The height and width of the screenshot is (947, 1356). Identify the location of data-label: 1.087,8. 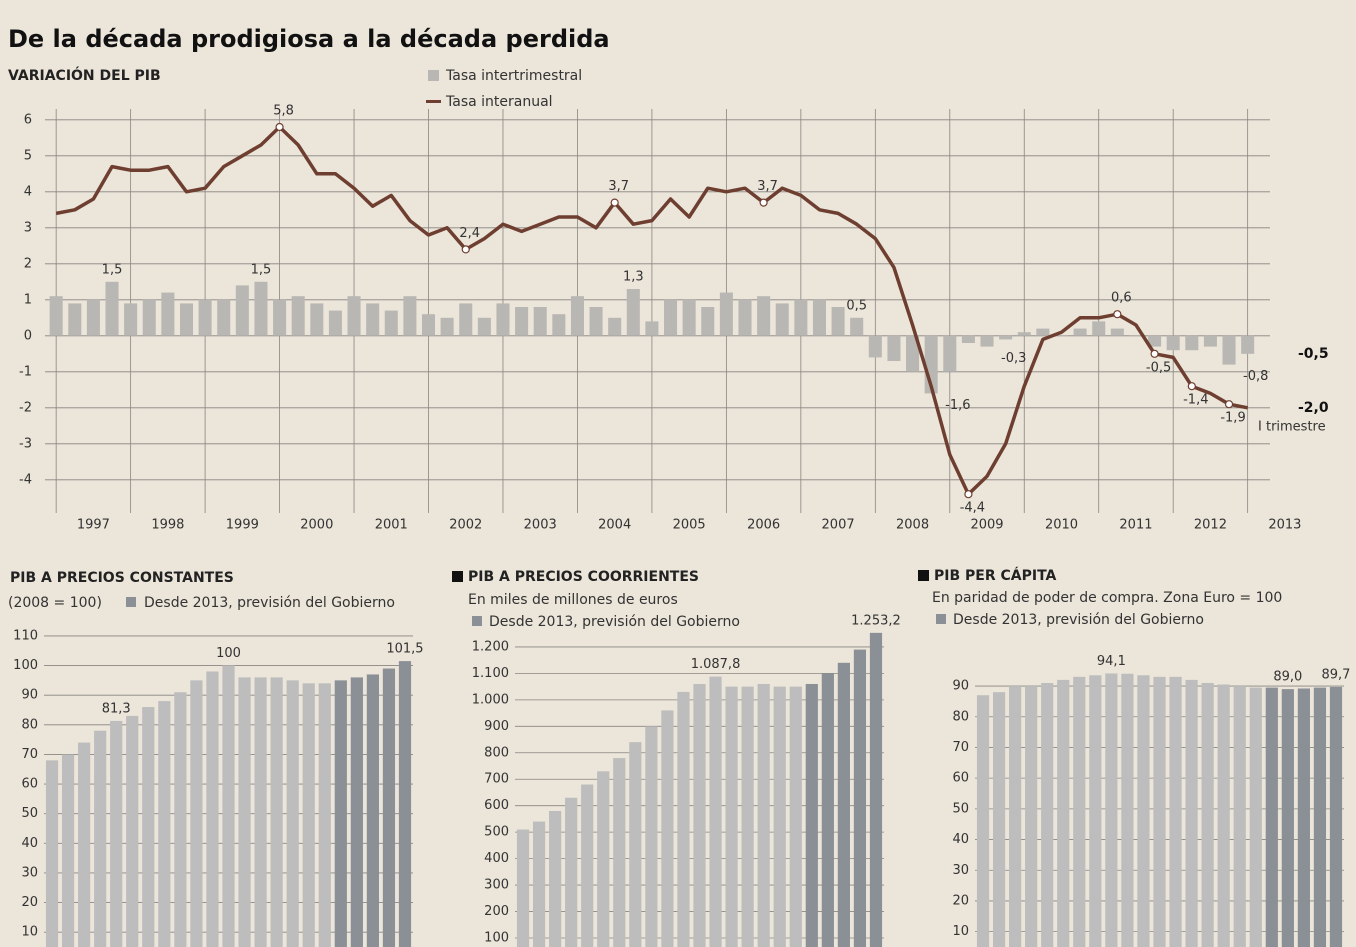
(716, 664).